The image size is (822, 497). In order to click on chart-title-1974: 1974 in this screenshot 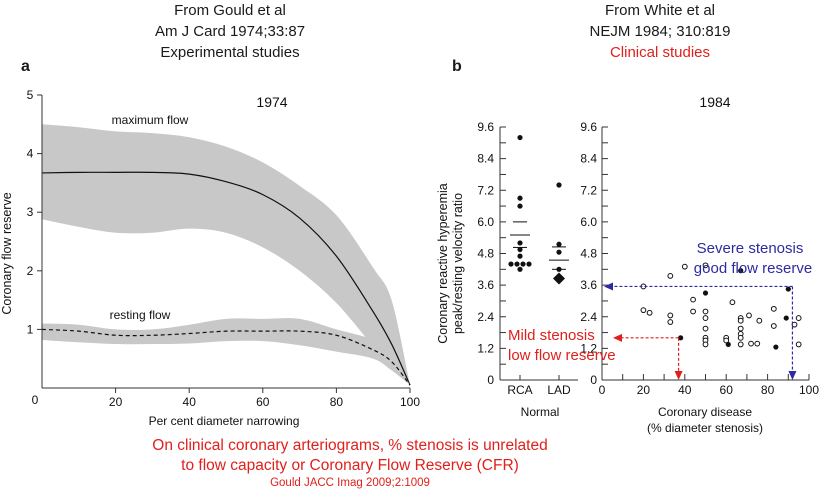, I will do `click(271, 102)`.